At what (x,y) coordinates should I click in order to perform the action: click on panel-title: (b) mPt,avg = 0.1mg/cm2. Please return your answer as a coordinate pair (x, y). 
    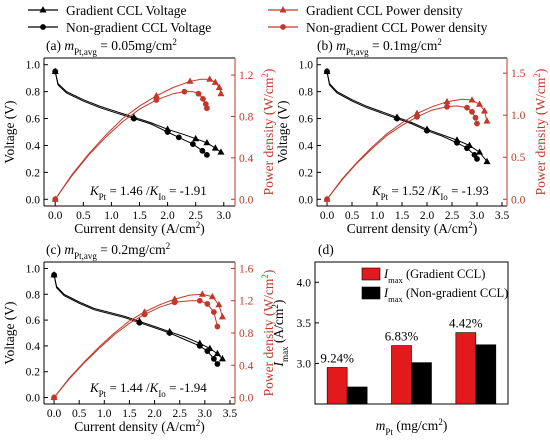
    Looking at the image, I should click on (379, 47).